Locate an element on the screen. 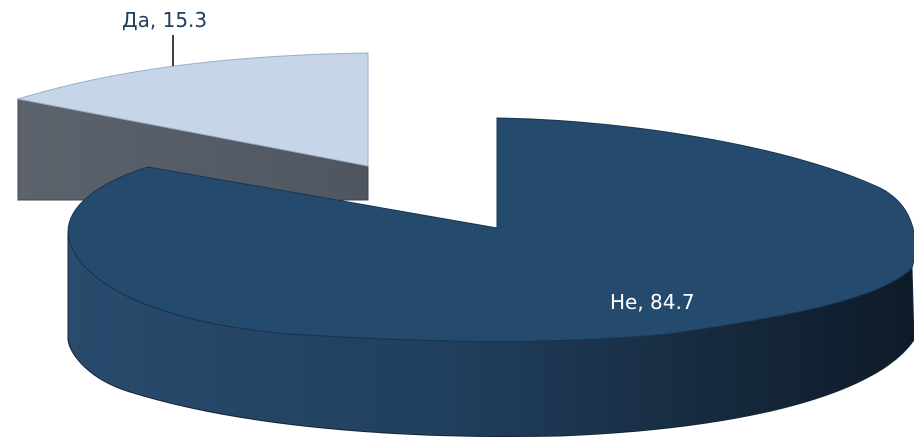  data-label-da: Да, 15.3 is located at coordinates (164, 20).